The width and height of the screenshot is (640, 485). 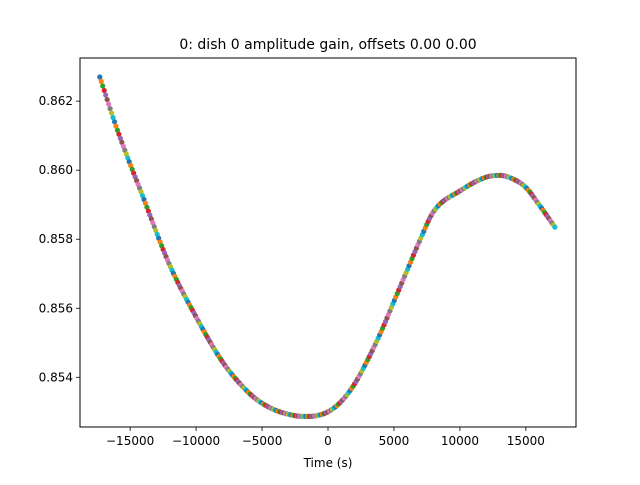 I want to click on x-tick-label: 0, so click(x=328, y=441).